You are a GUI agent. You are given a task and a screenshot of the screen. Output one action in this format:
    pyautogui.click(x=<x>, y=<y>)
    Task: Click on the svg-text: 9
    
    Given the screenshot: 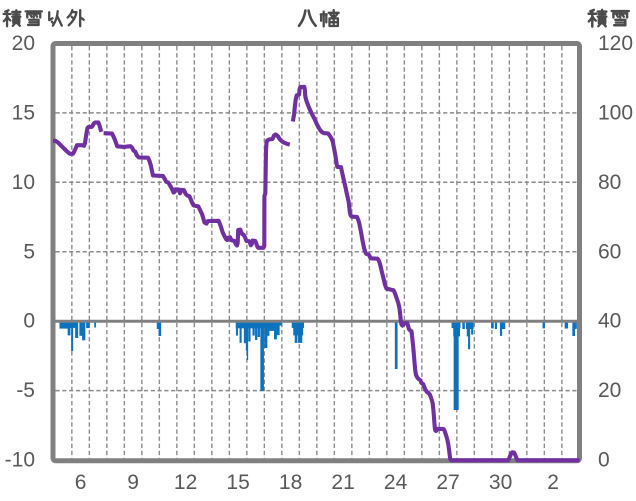 What is the action you would take?
    pyautogui.click(x=133, y=482)
    